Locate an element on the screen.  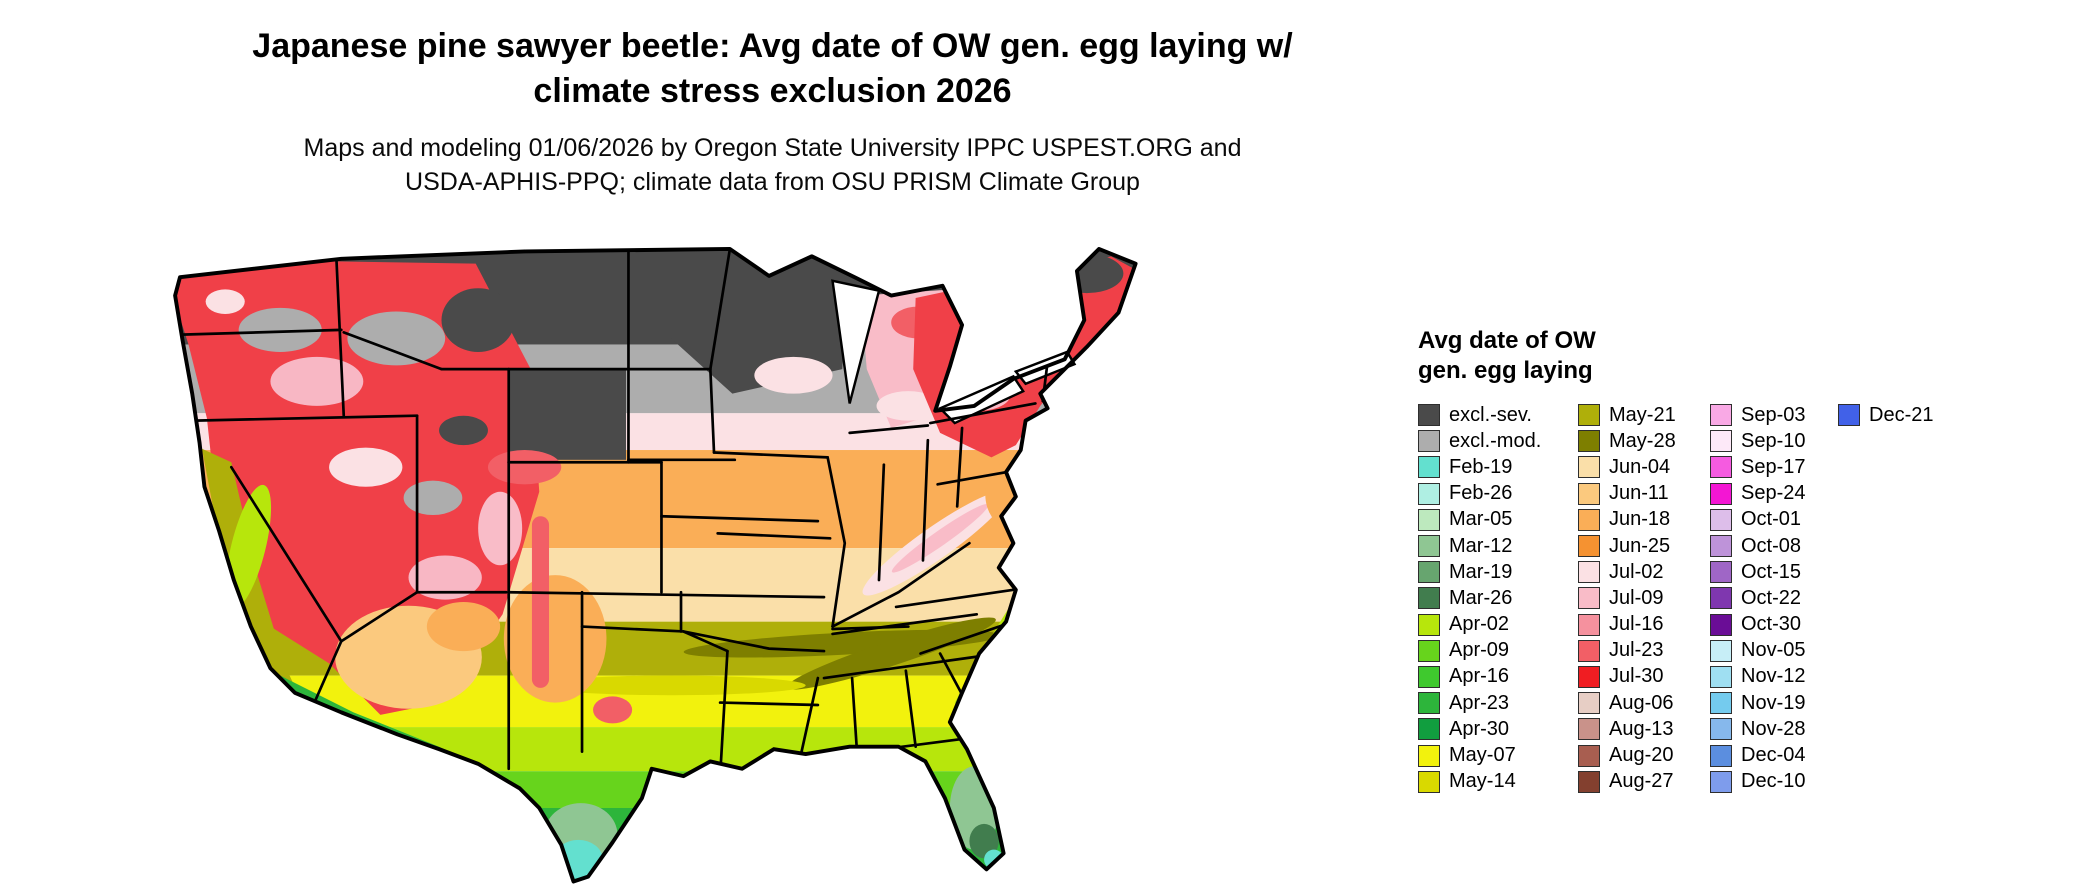
legend-label: Dec-10 is located at coordinates (1773, 781).